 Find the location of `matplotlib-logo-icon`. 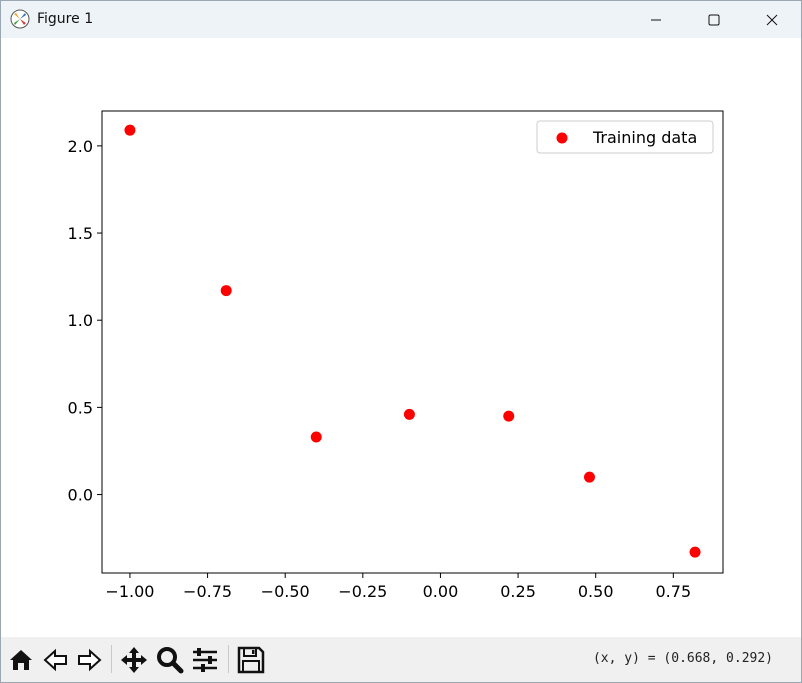

matplotlib-logo-icon is located at coordinates (20, 19).